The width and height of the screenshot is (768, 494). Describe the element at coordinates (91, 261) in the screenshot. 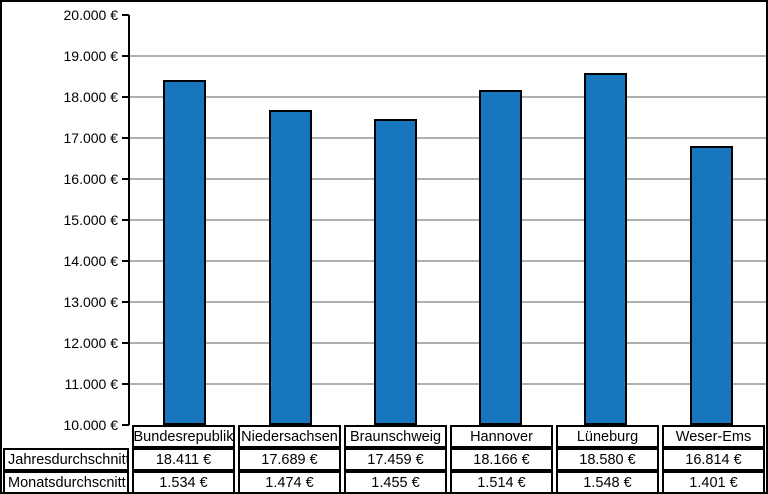

I see `y-tick-label: 14.000 €` at that location.